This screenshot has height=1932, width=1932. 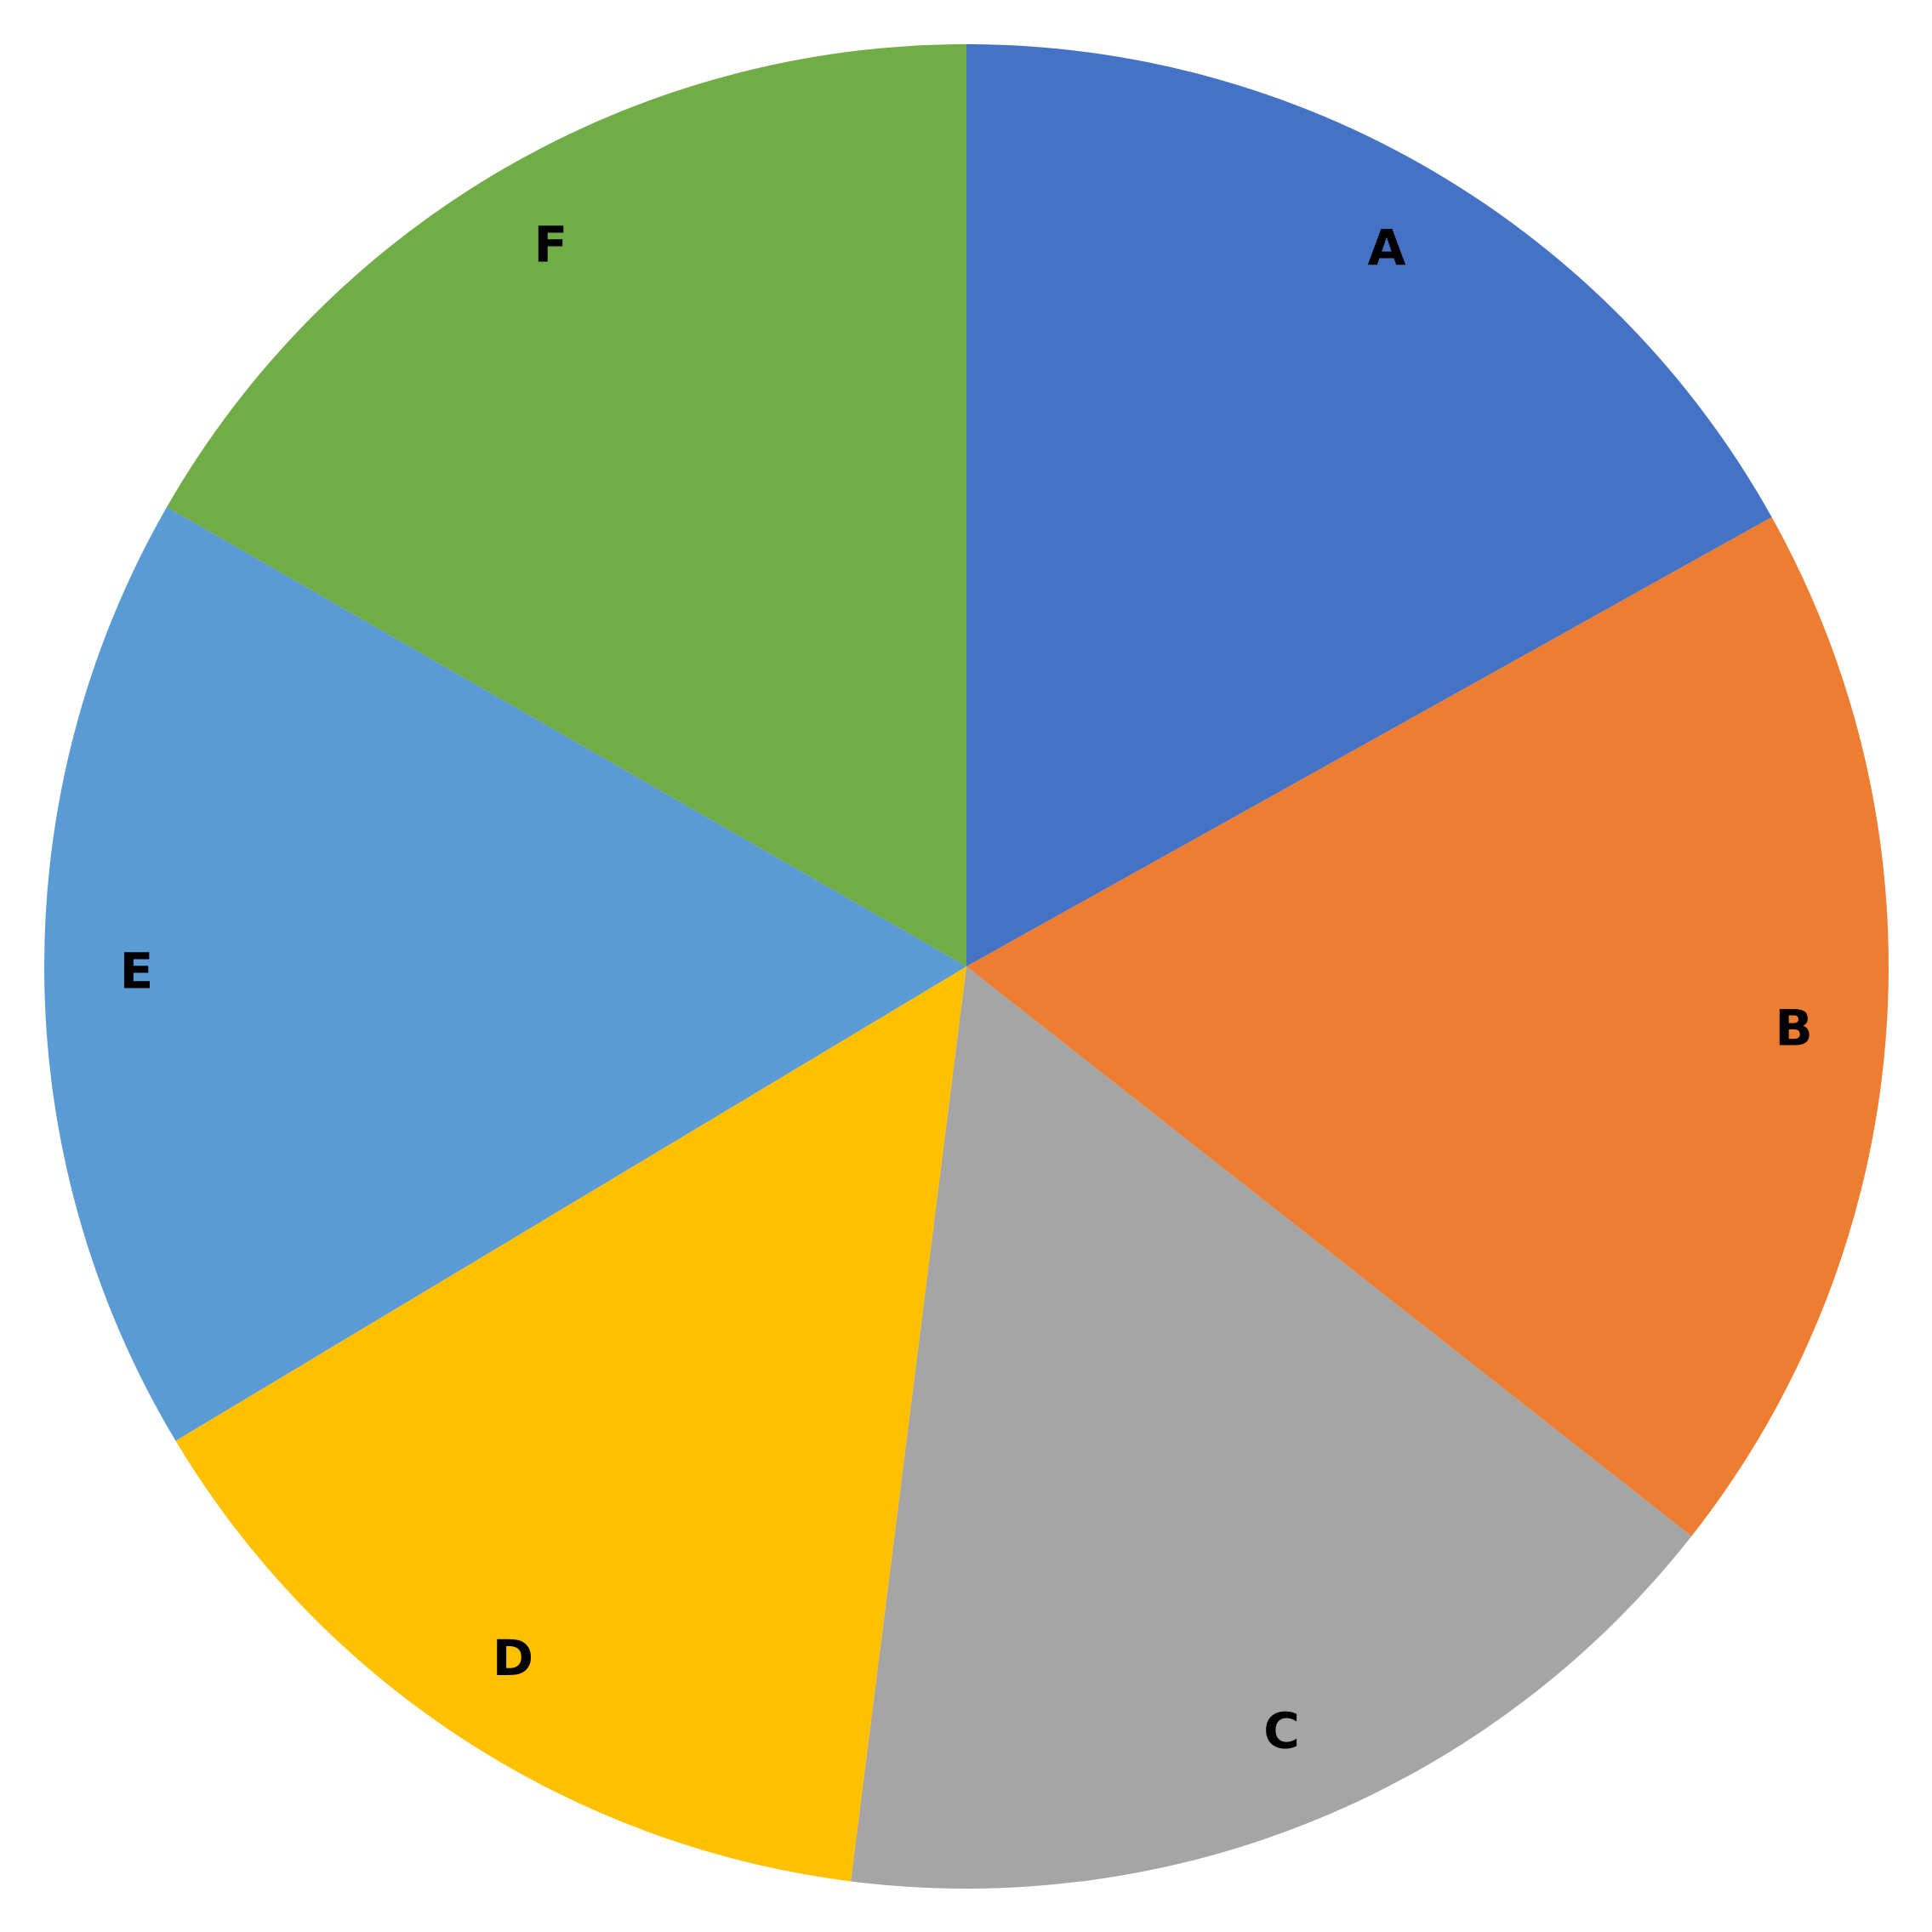 I want to click on slice-label: F, so click(x=551, y=245).